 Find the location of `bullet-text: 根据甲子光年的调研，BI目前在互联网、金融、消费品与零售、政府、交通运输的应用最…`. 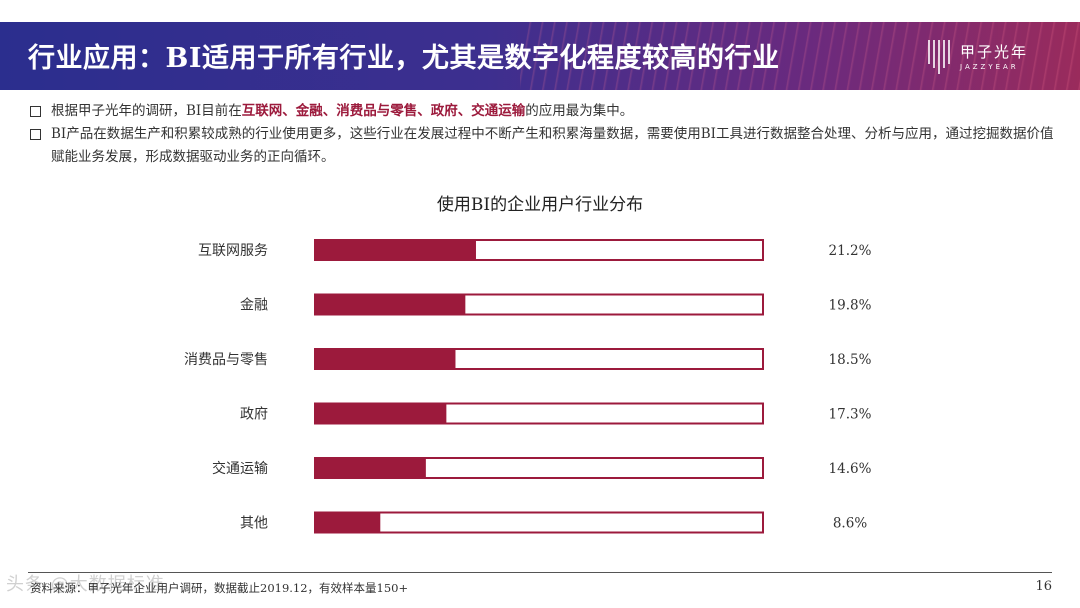

bullet-text: 根据甲子光年的调研，BI目前在互联网、金融、消费品与零售、政府、交通运输的应用最… is located at coordinates (555, 111).